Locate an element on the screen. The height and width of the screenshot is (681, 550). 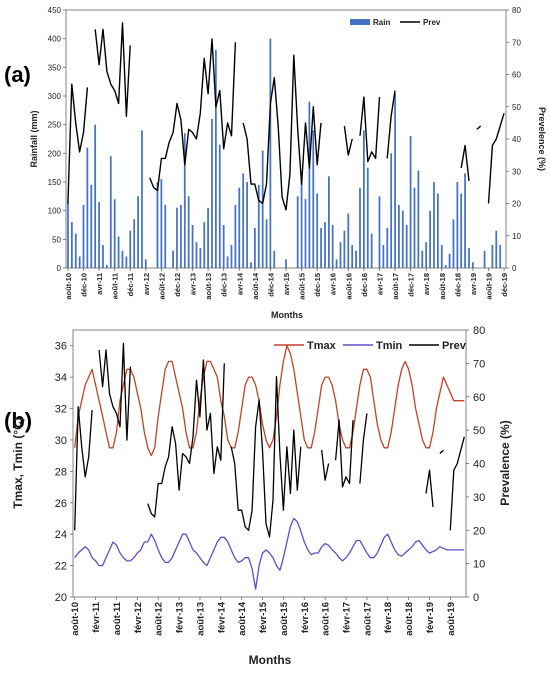
legend-prev-label: Prev is located at coordinates (432, 22).